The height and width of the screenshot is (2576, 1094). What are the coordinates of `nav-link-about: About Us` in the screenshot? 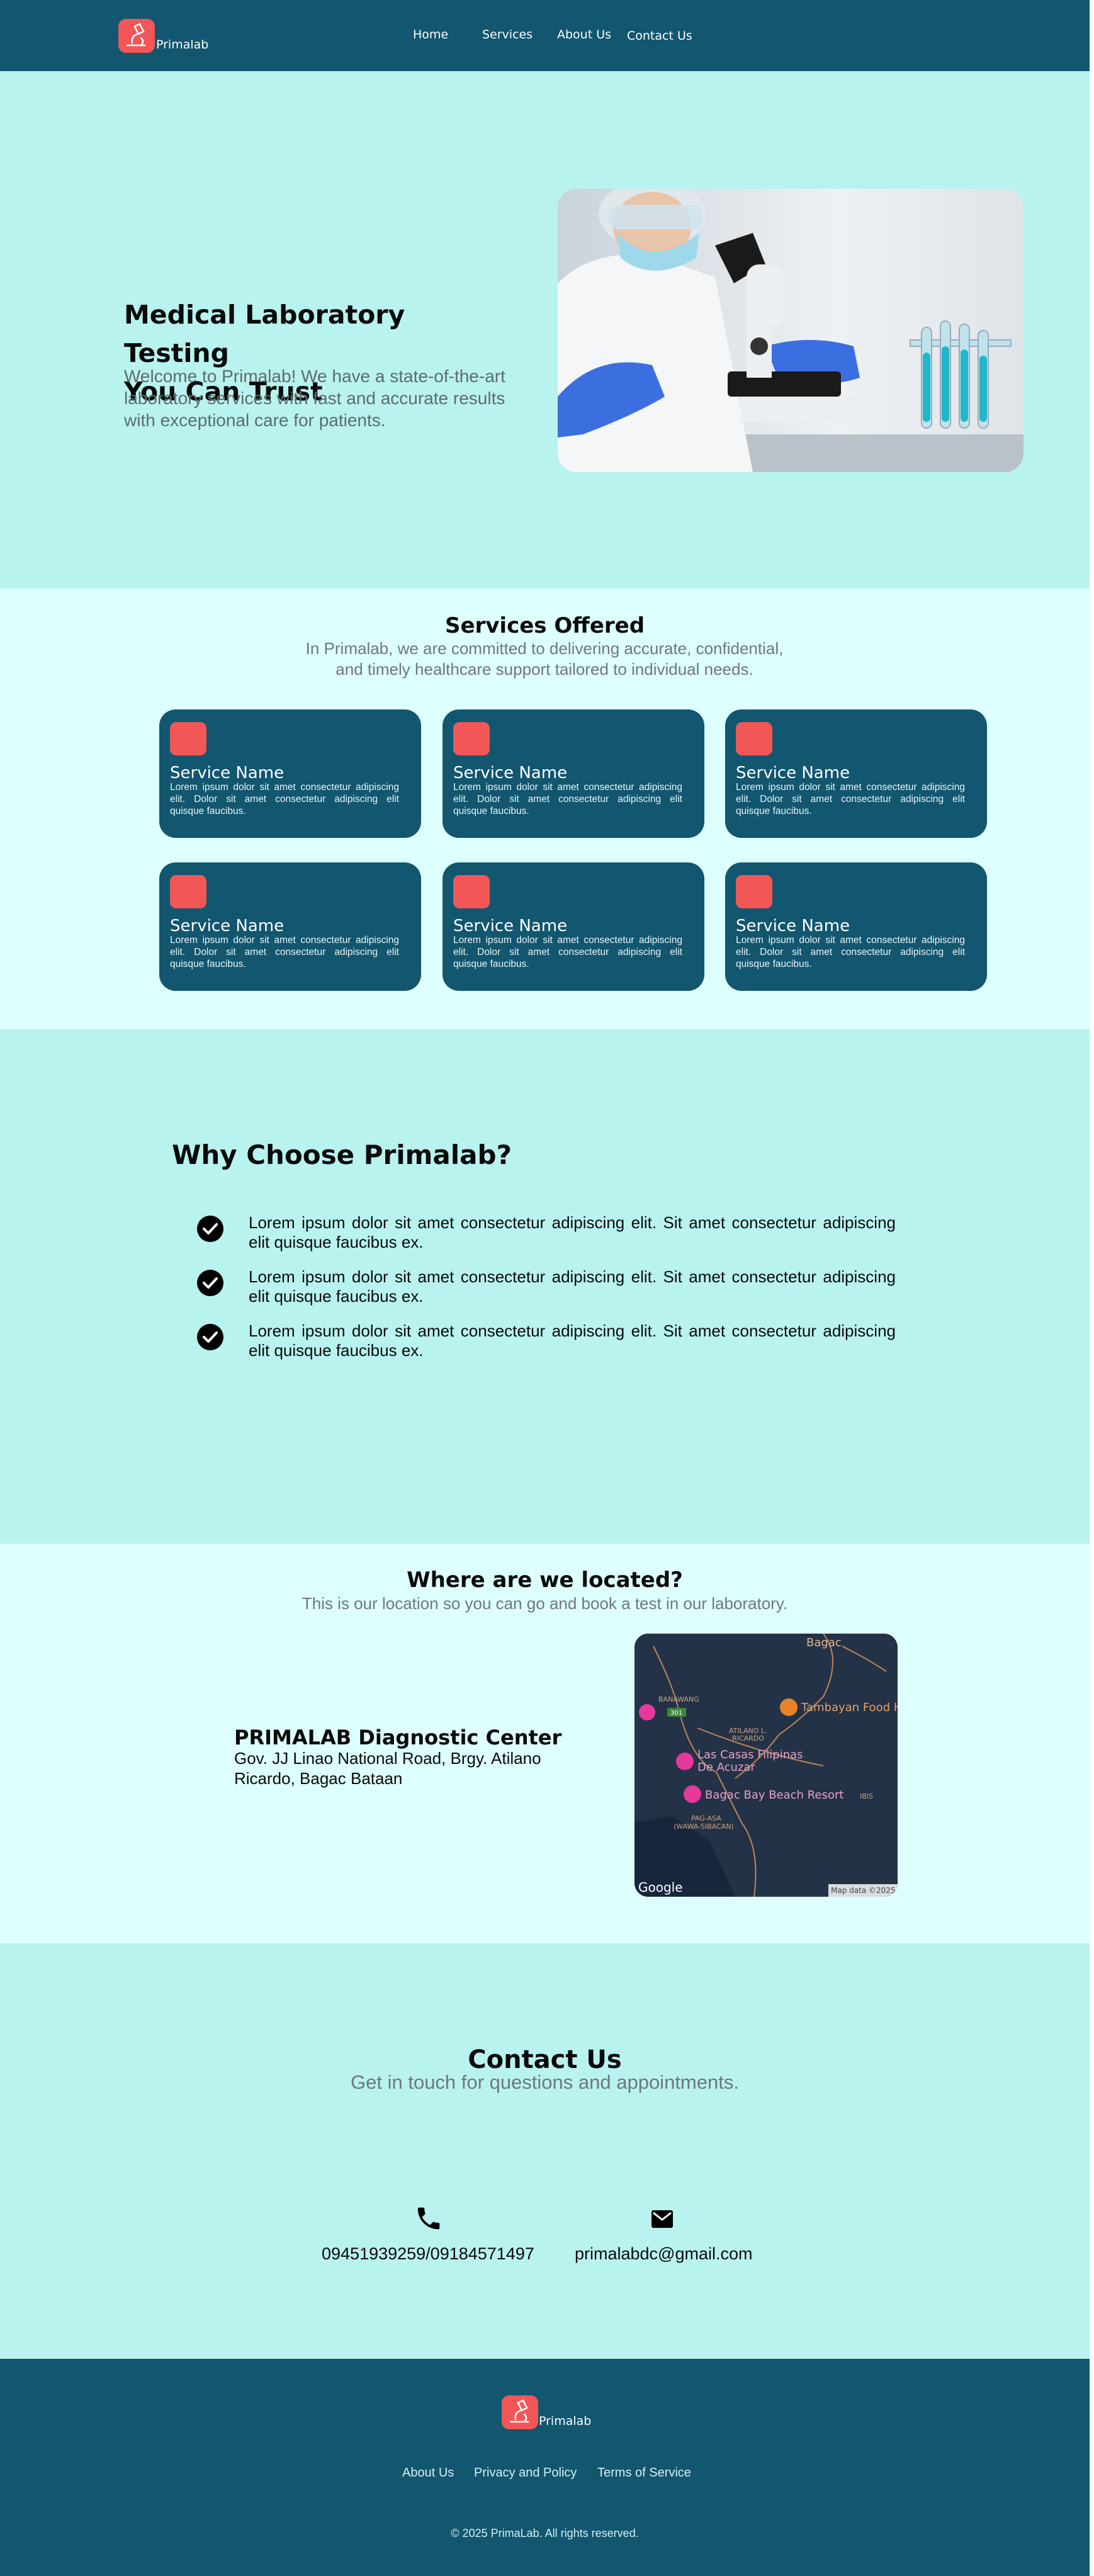 It's located at (584, 35).